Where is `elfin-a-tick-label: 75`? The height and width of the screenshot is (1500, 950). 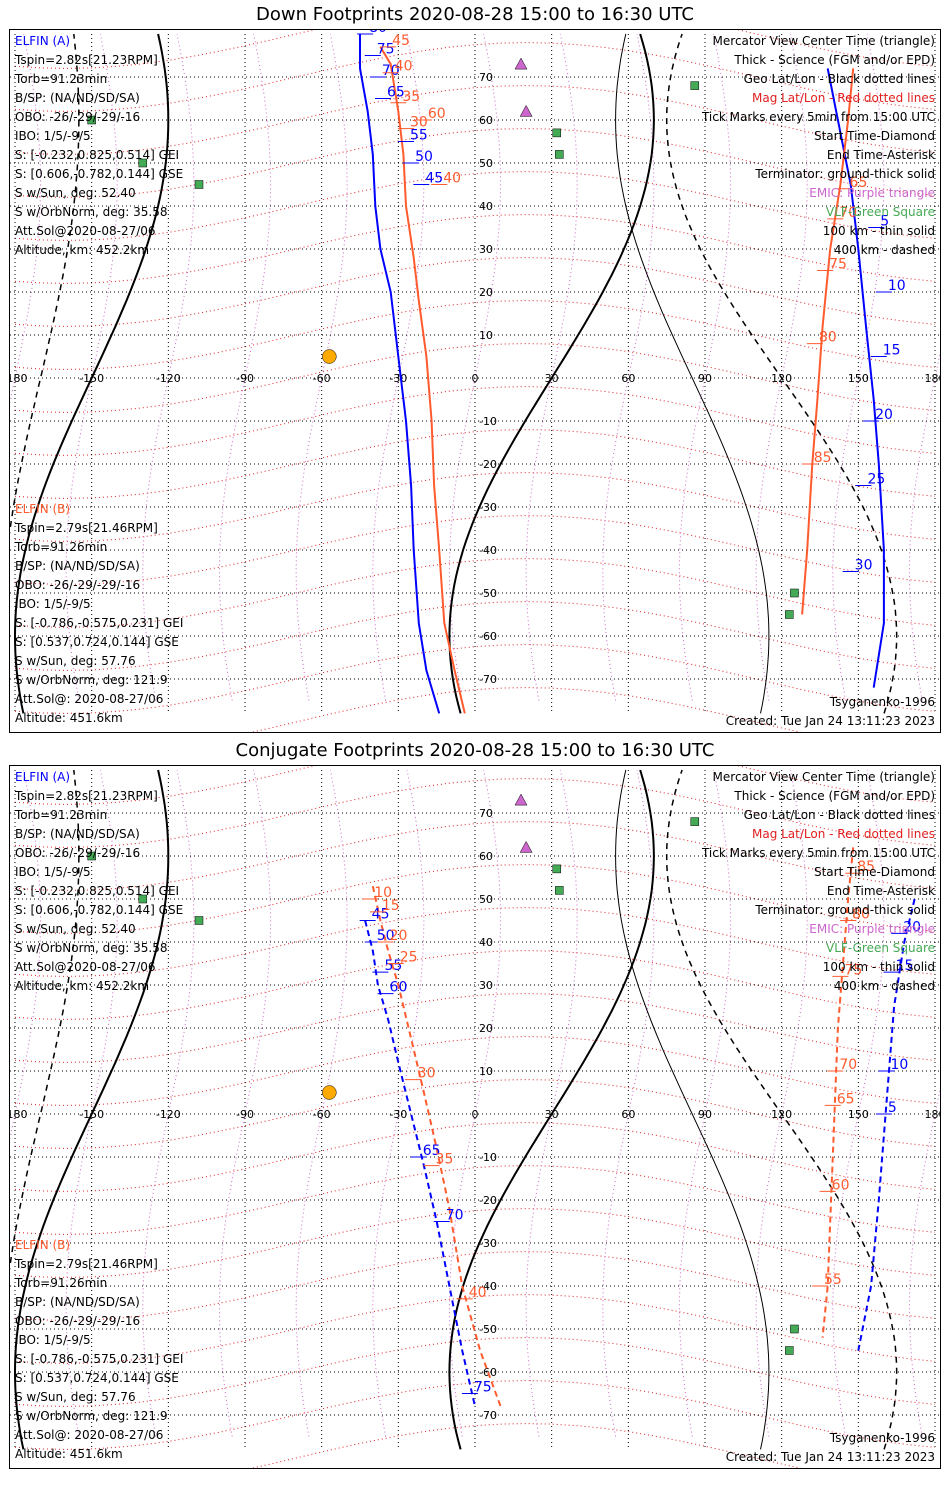
elfin-a-tick-label: 75 is located at coordinates (483, 1388).